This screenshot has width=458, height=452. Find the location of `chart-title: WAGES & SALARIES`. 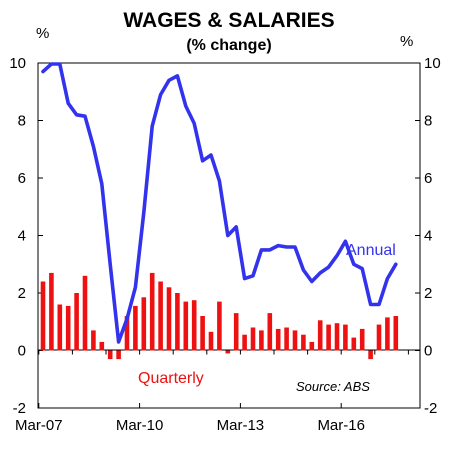

chart-title: WAGES & SALARIES is located at coordinates (228, 20).